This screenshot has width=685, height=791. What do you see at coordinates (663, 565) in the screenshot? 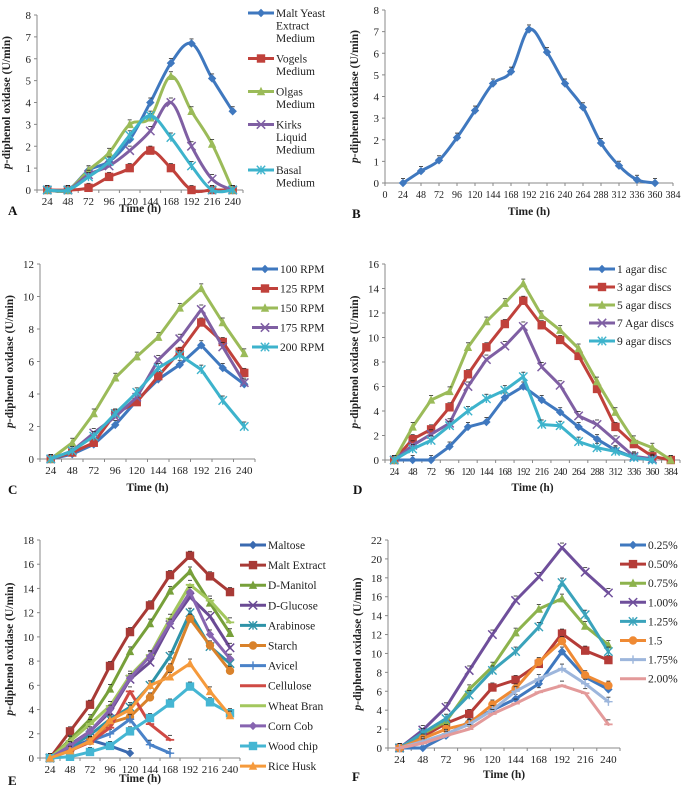
I see `legend-label: 0.50%` at bounding box center [663, 565].